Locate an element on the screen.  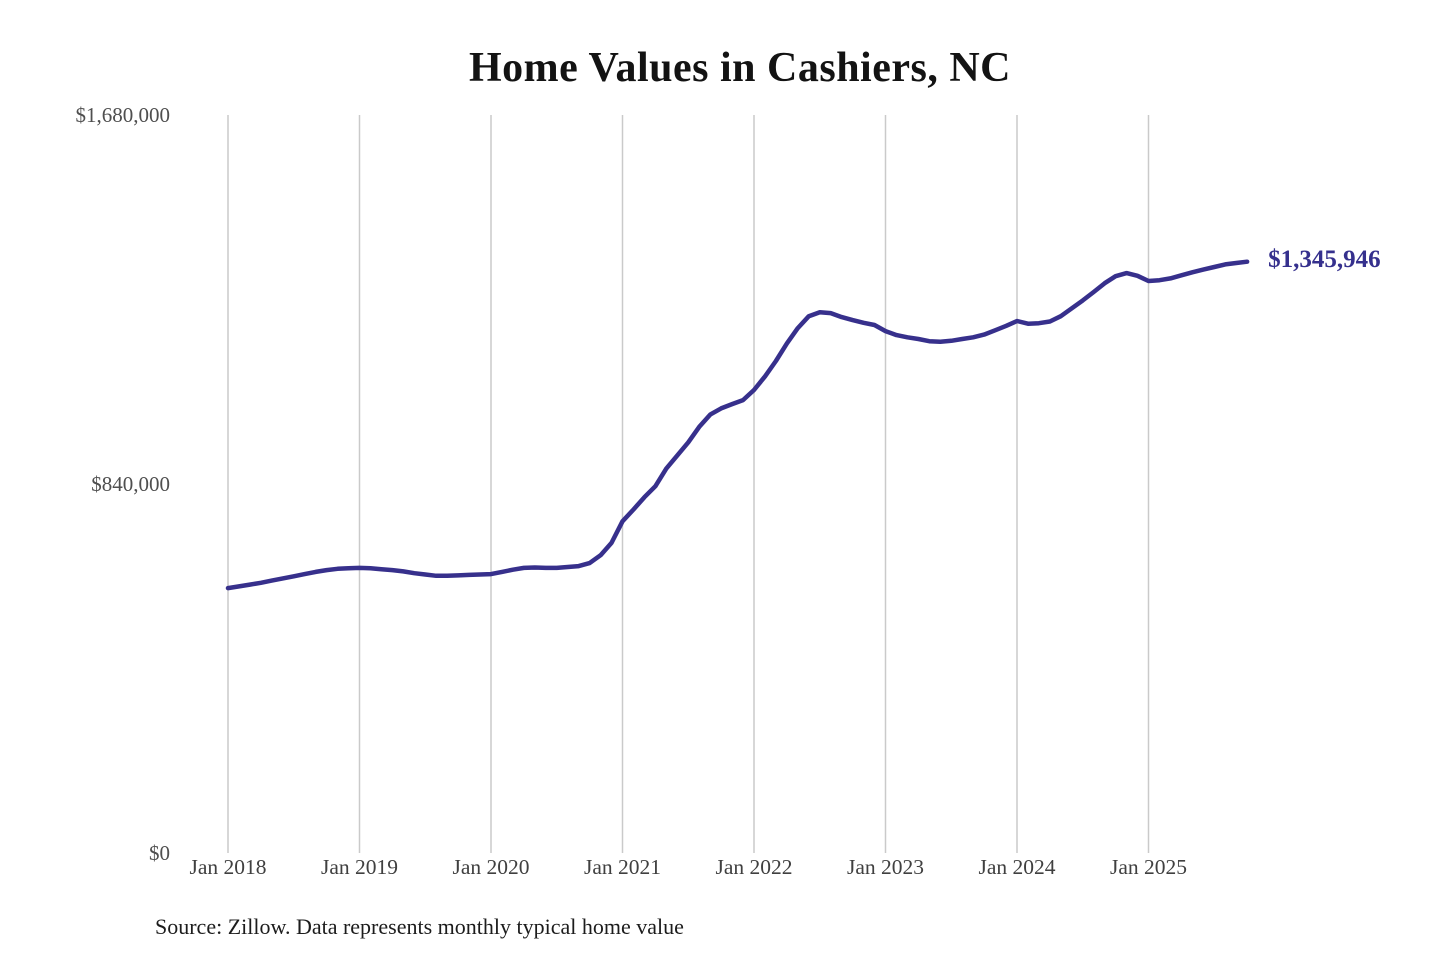
x-tick-label: Jan 2020 is located at coordinates (491, 867).